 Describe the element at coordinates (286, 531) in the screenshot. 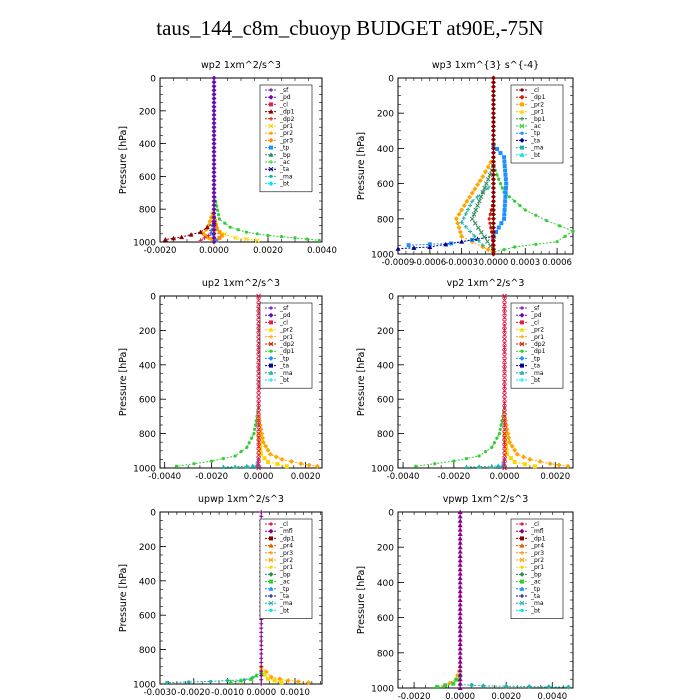

I see `legend-entry: _mfl` at that location.